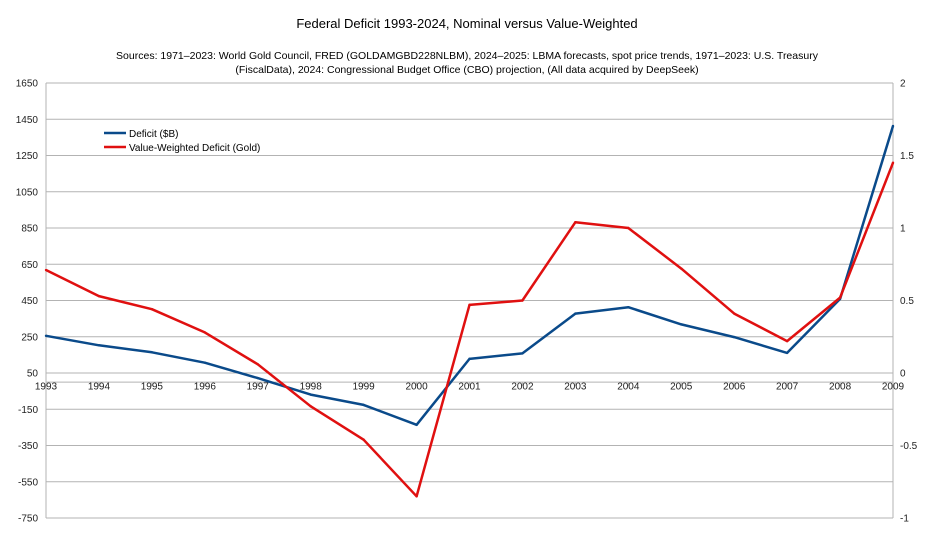 This screenshot has width=934, height=535. What do you see at coordinates (33, 374) in the screenshot?
I see `y-left-tick-label: 50` at bounding box center [33, 374].